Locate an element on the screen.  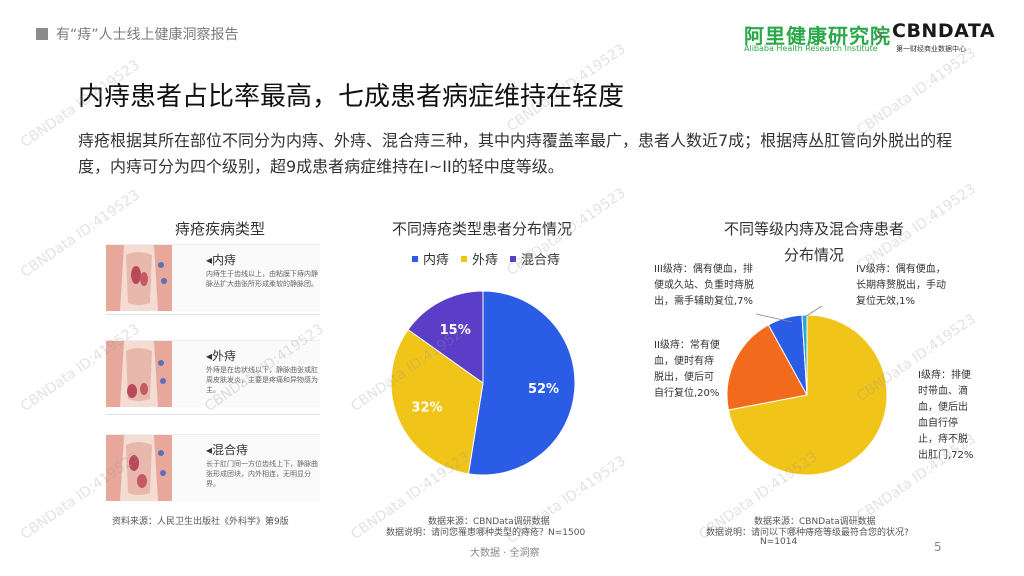
chart2-pie is located at coordinates (807, 395).